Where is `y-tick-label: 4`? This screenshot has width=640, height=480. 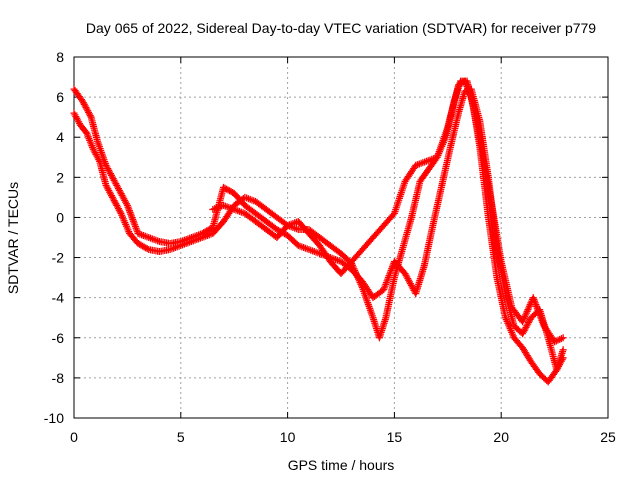
y-tick-label: 4 is located at coordinates (60, 137).